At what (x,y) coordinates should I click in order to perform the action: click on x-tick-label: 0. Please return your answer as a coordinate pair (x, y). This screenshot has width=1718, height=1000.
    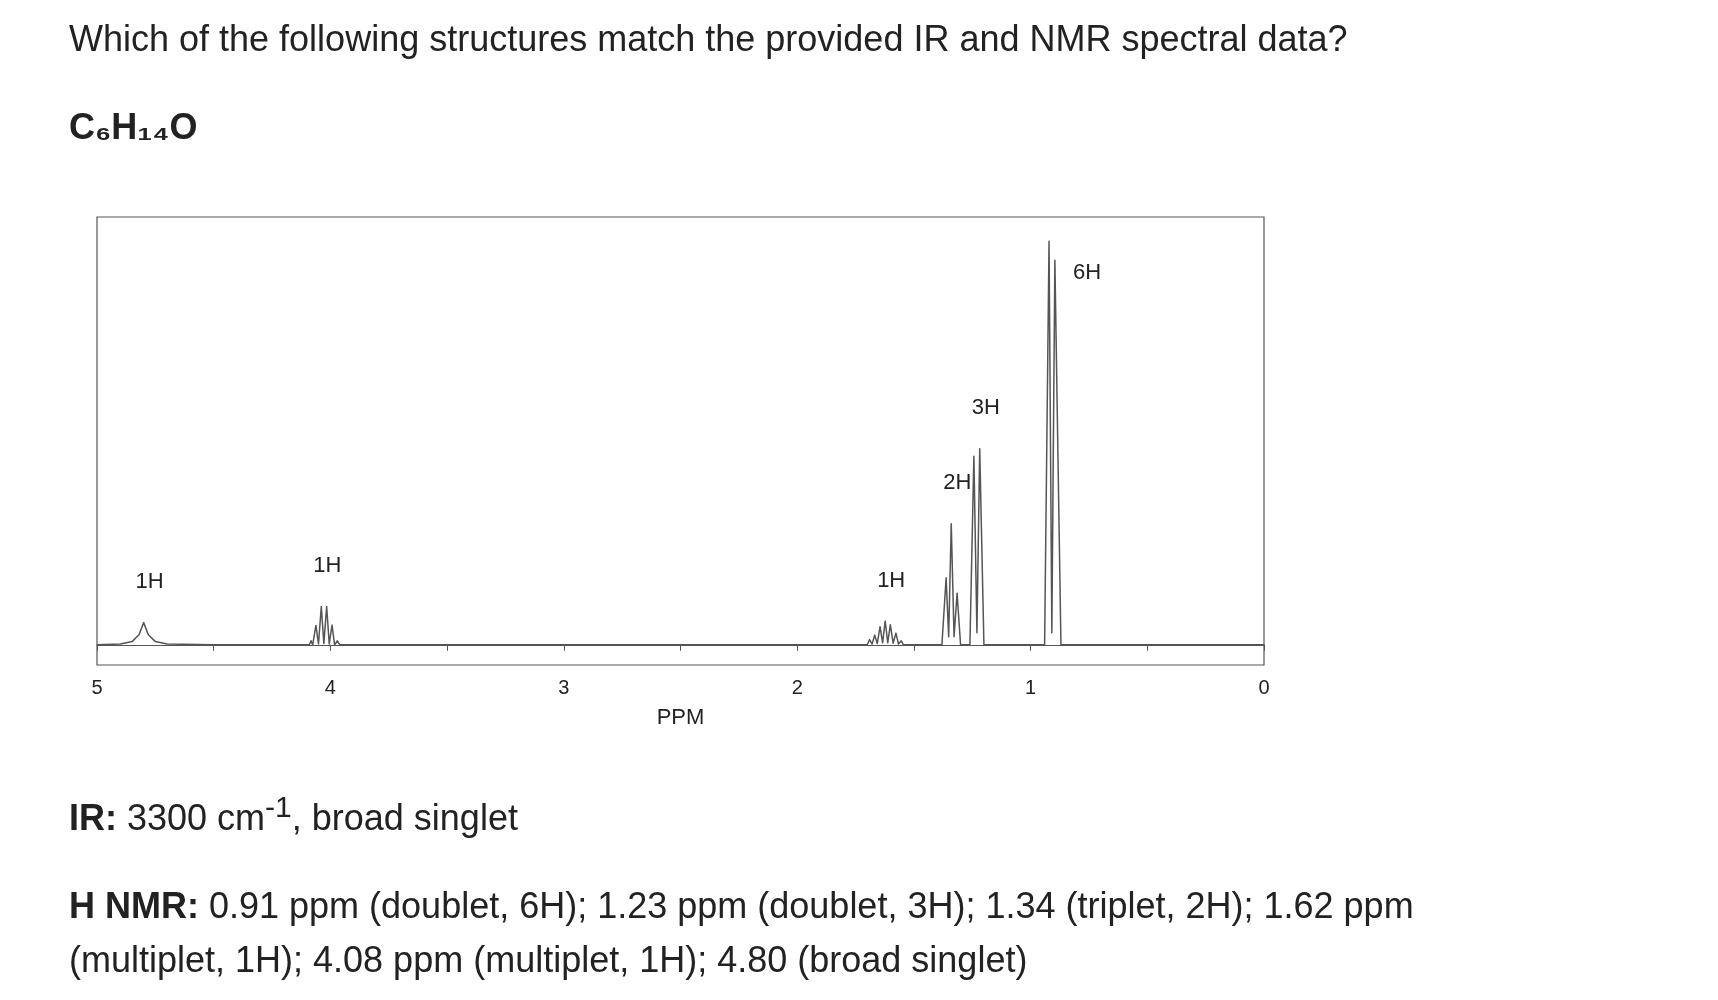
    Looking at the image, I should click on (1264, 687).